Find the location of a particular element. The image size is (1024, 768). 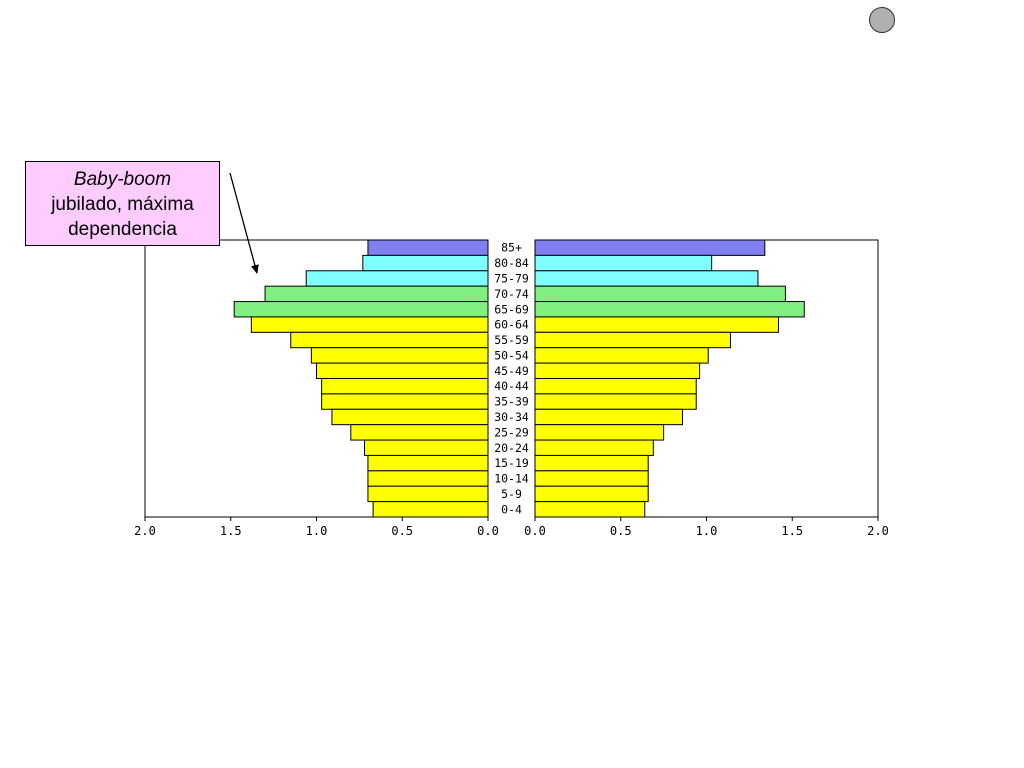

age-label-15-19: 15-19 is located at coordinates (511, 463).